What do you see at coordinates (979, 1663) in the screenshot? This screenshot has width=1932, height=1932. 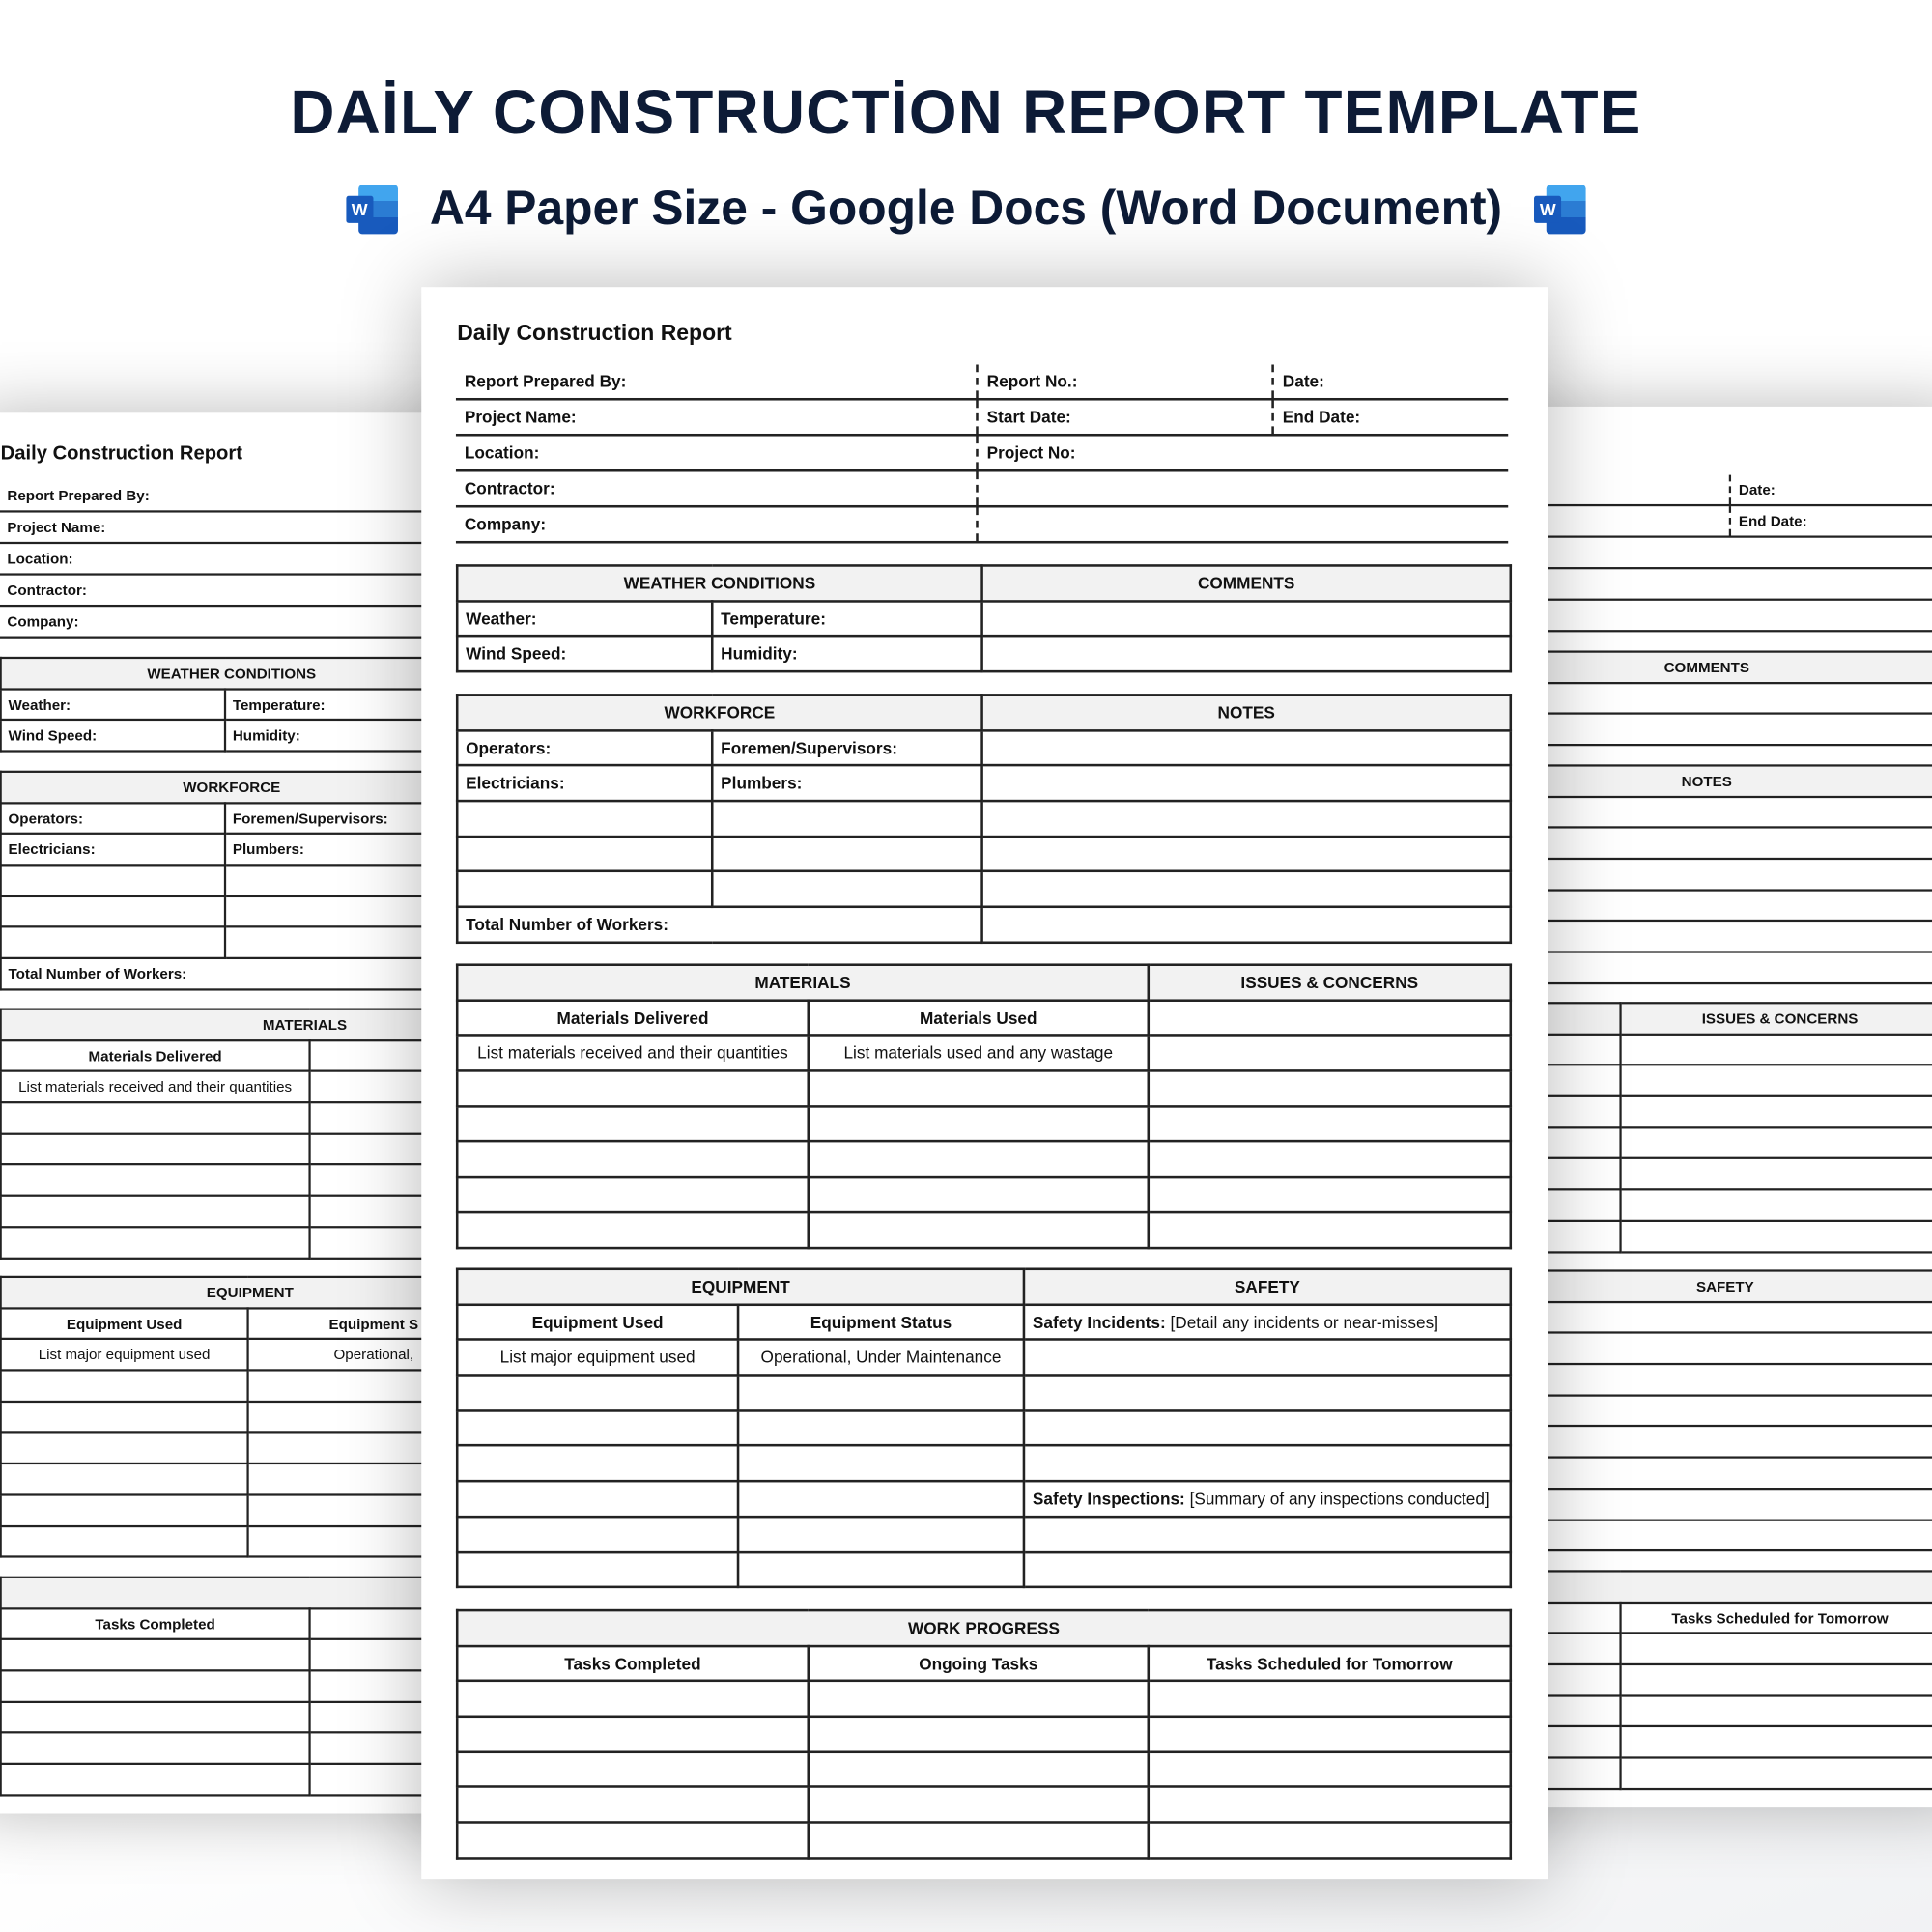 I see `ongoing-tasks-header: Ongoing Tasks` at bounding box center [979, 1663].